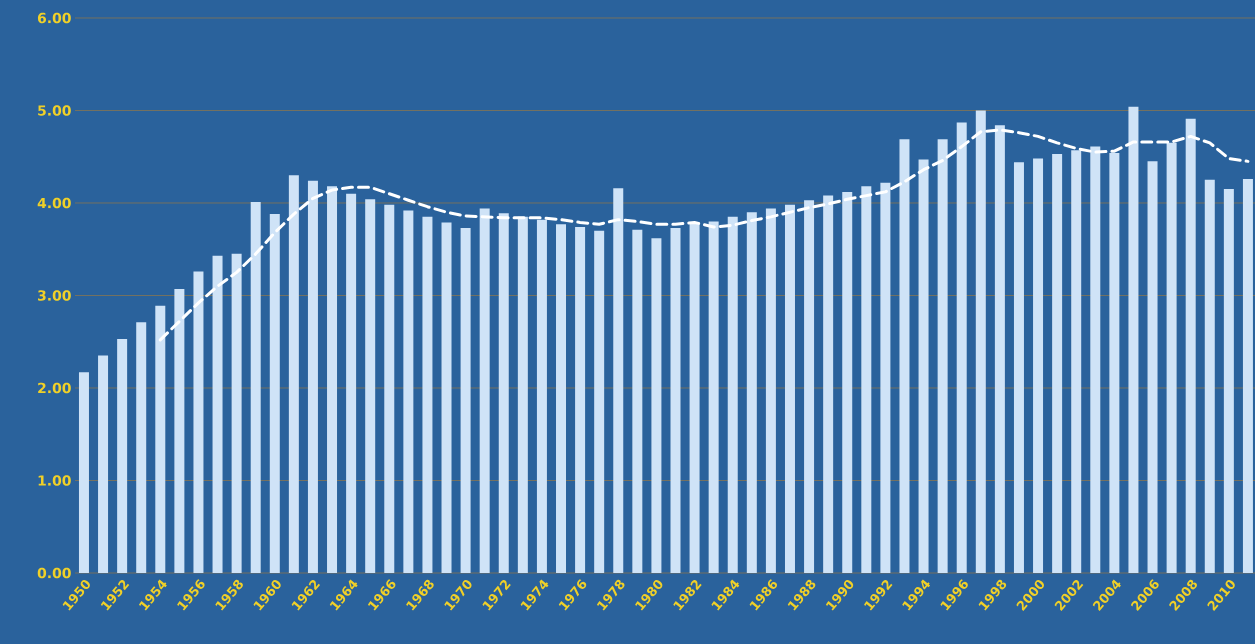 This screenshot has width=1255, height=644. I want to click on y-tick-label: 5.00, so click(54, 110).